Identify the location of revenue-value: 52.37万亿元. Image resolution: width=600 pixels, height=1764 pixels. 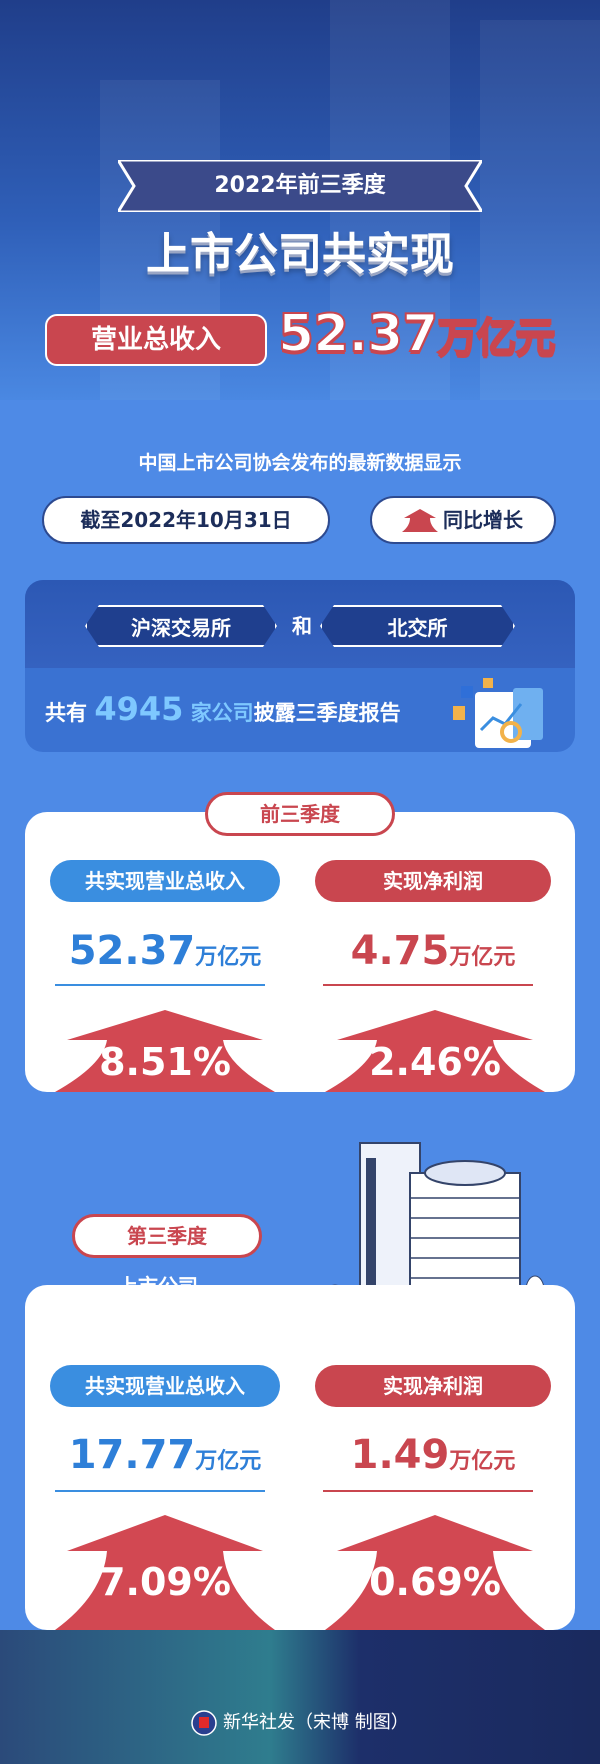
(165, 951).